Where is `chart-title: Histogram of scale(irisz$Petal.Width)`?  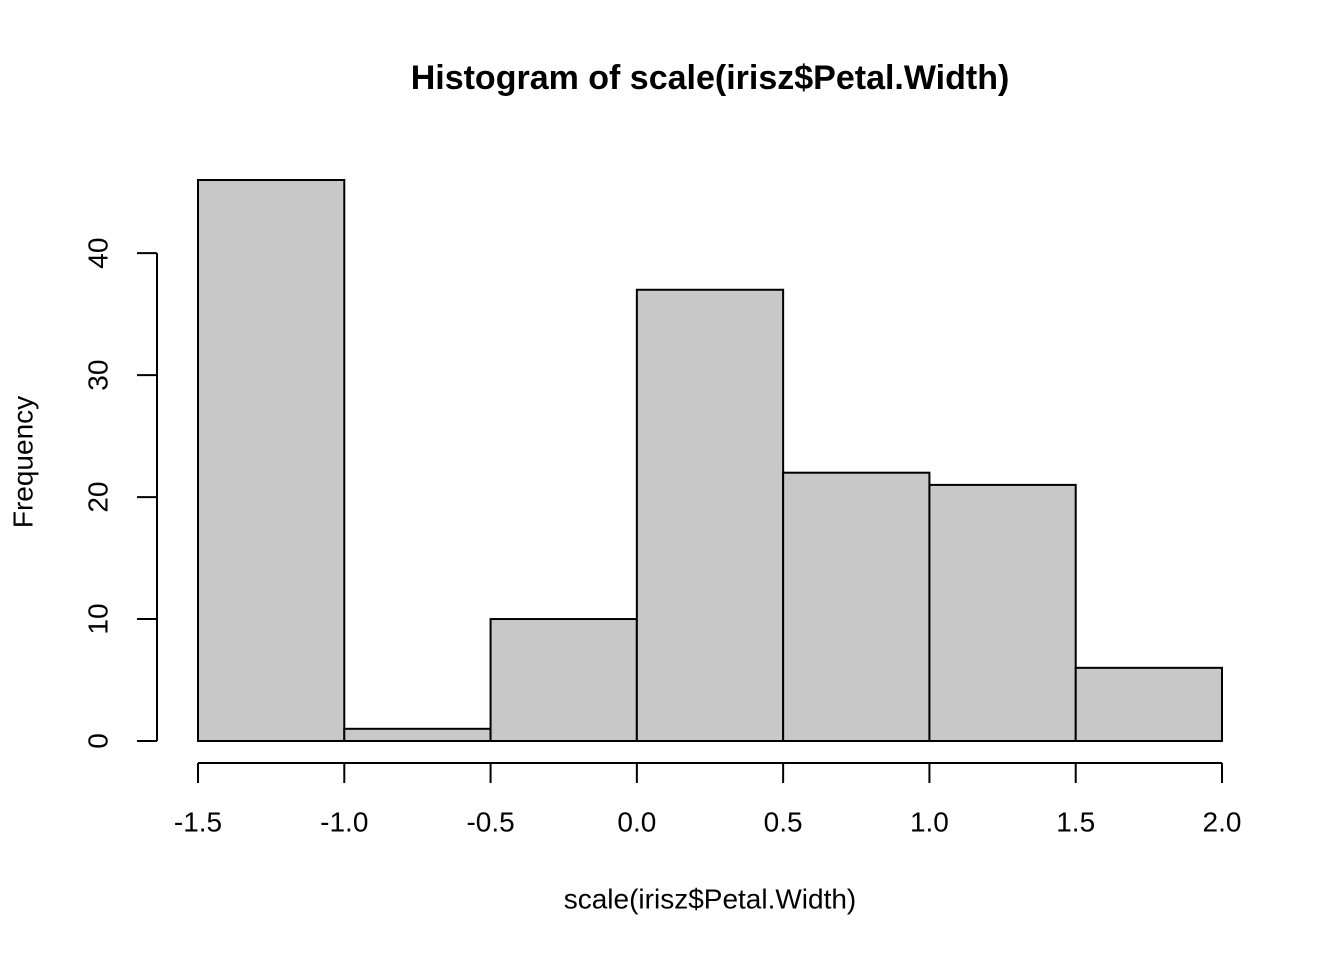 chart-title: Histogram of scale(irisz$Petal.Width) is located at coordinates (710, 78).